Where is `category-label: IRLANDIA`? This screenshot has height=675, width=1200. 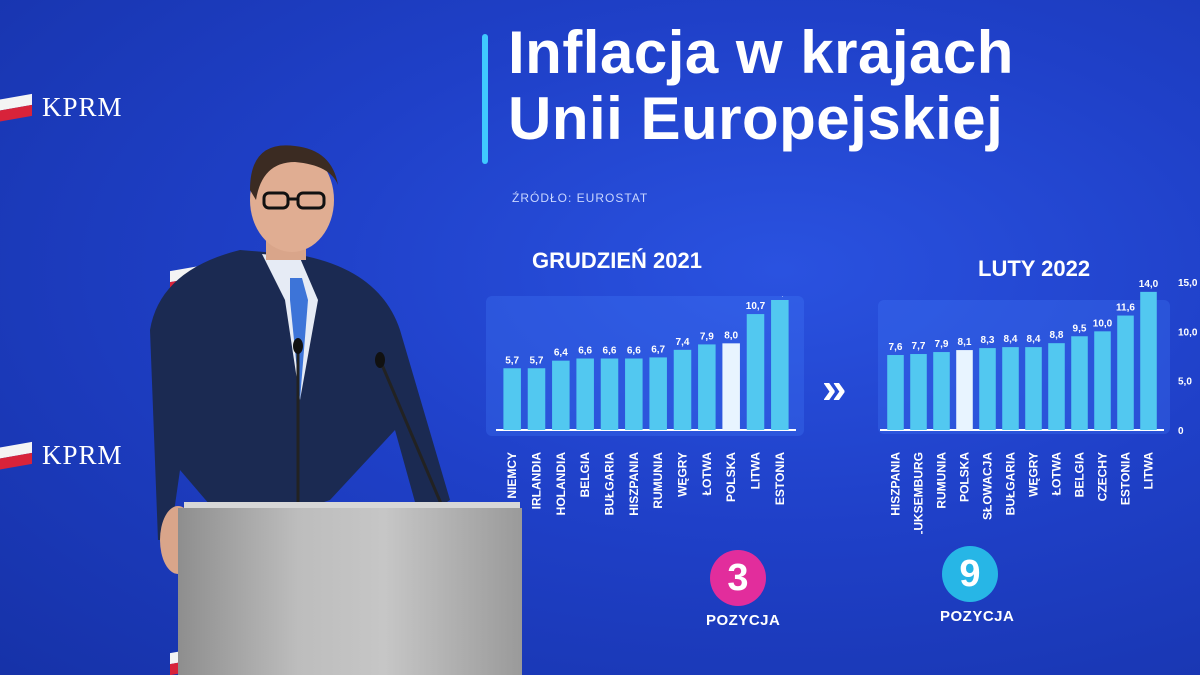 category-label: IRLANDIA is located at coordinates (537, 481).